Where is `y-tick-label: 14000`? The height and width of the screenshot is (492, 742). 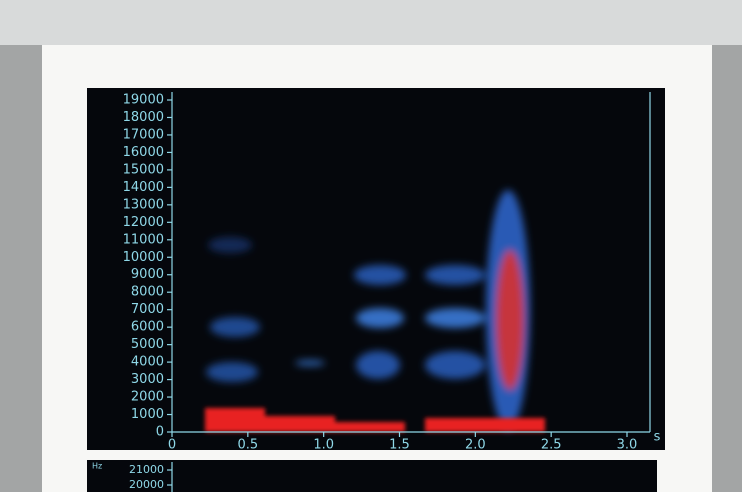
y-tick-label: 14000 is located at coordinates (143, 187).